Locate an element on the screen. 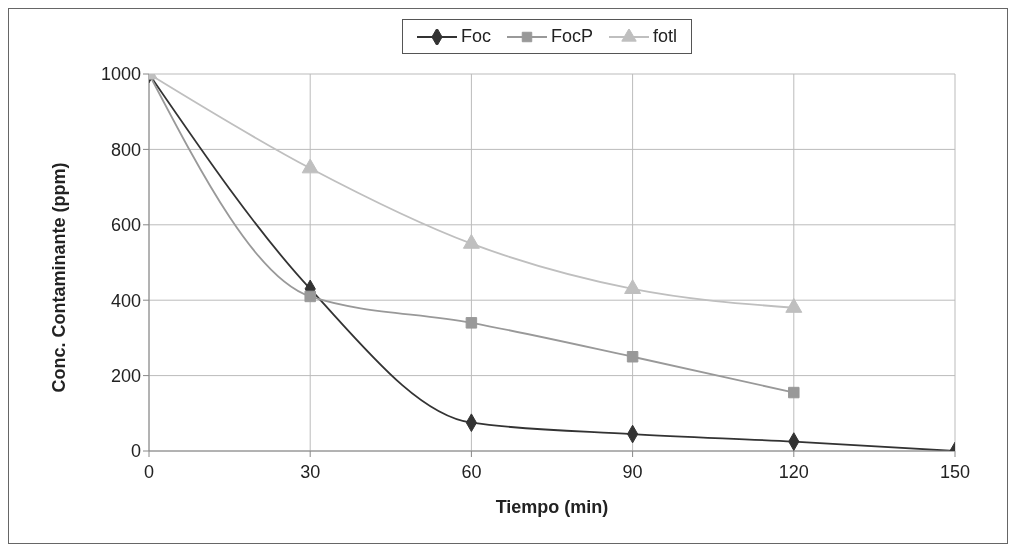 Image resolution: width=1024 pixels, height=554 pixels. x-tick-label: 0 is located at coordinates (149, 471).